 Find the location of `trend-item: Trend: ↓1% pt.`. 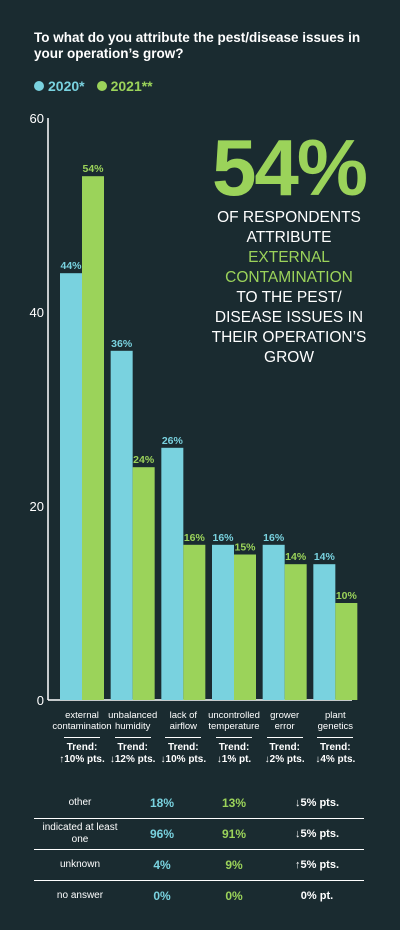

trend-item: Trend: ↓1% pt. is located at coordinates (234, 749).